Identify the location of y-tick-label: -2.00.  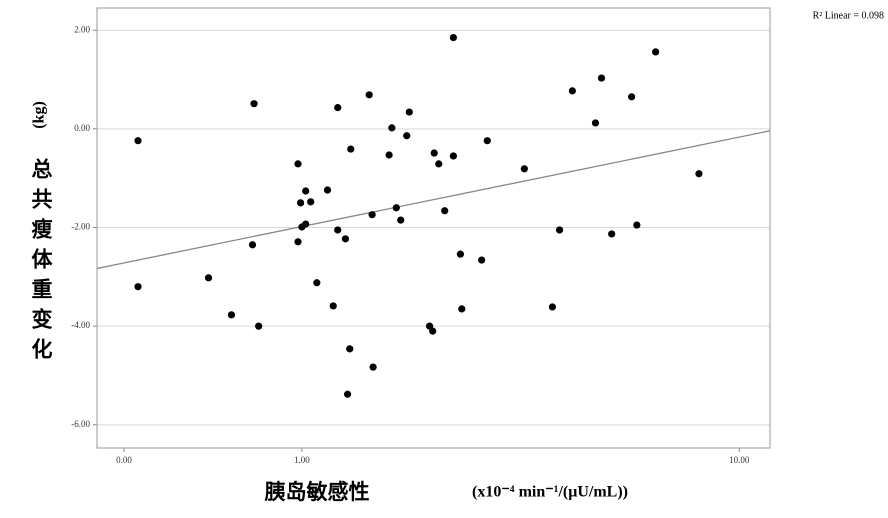
(80, 227).